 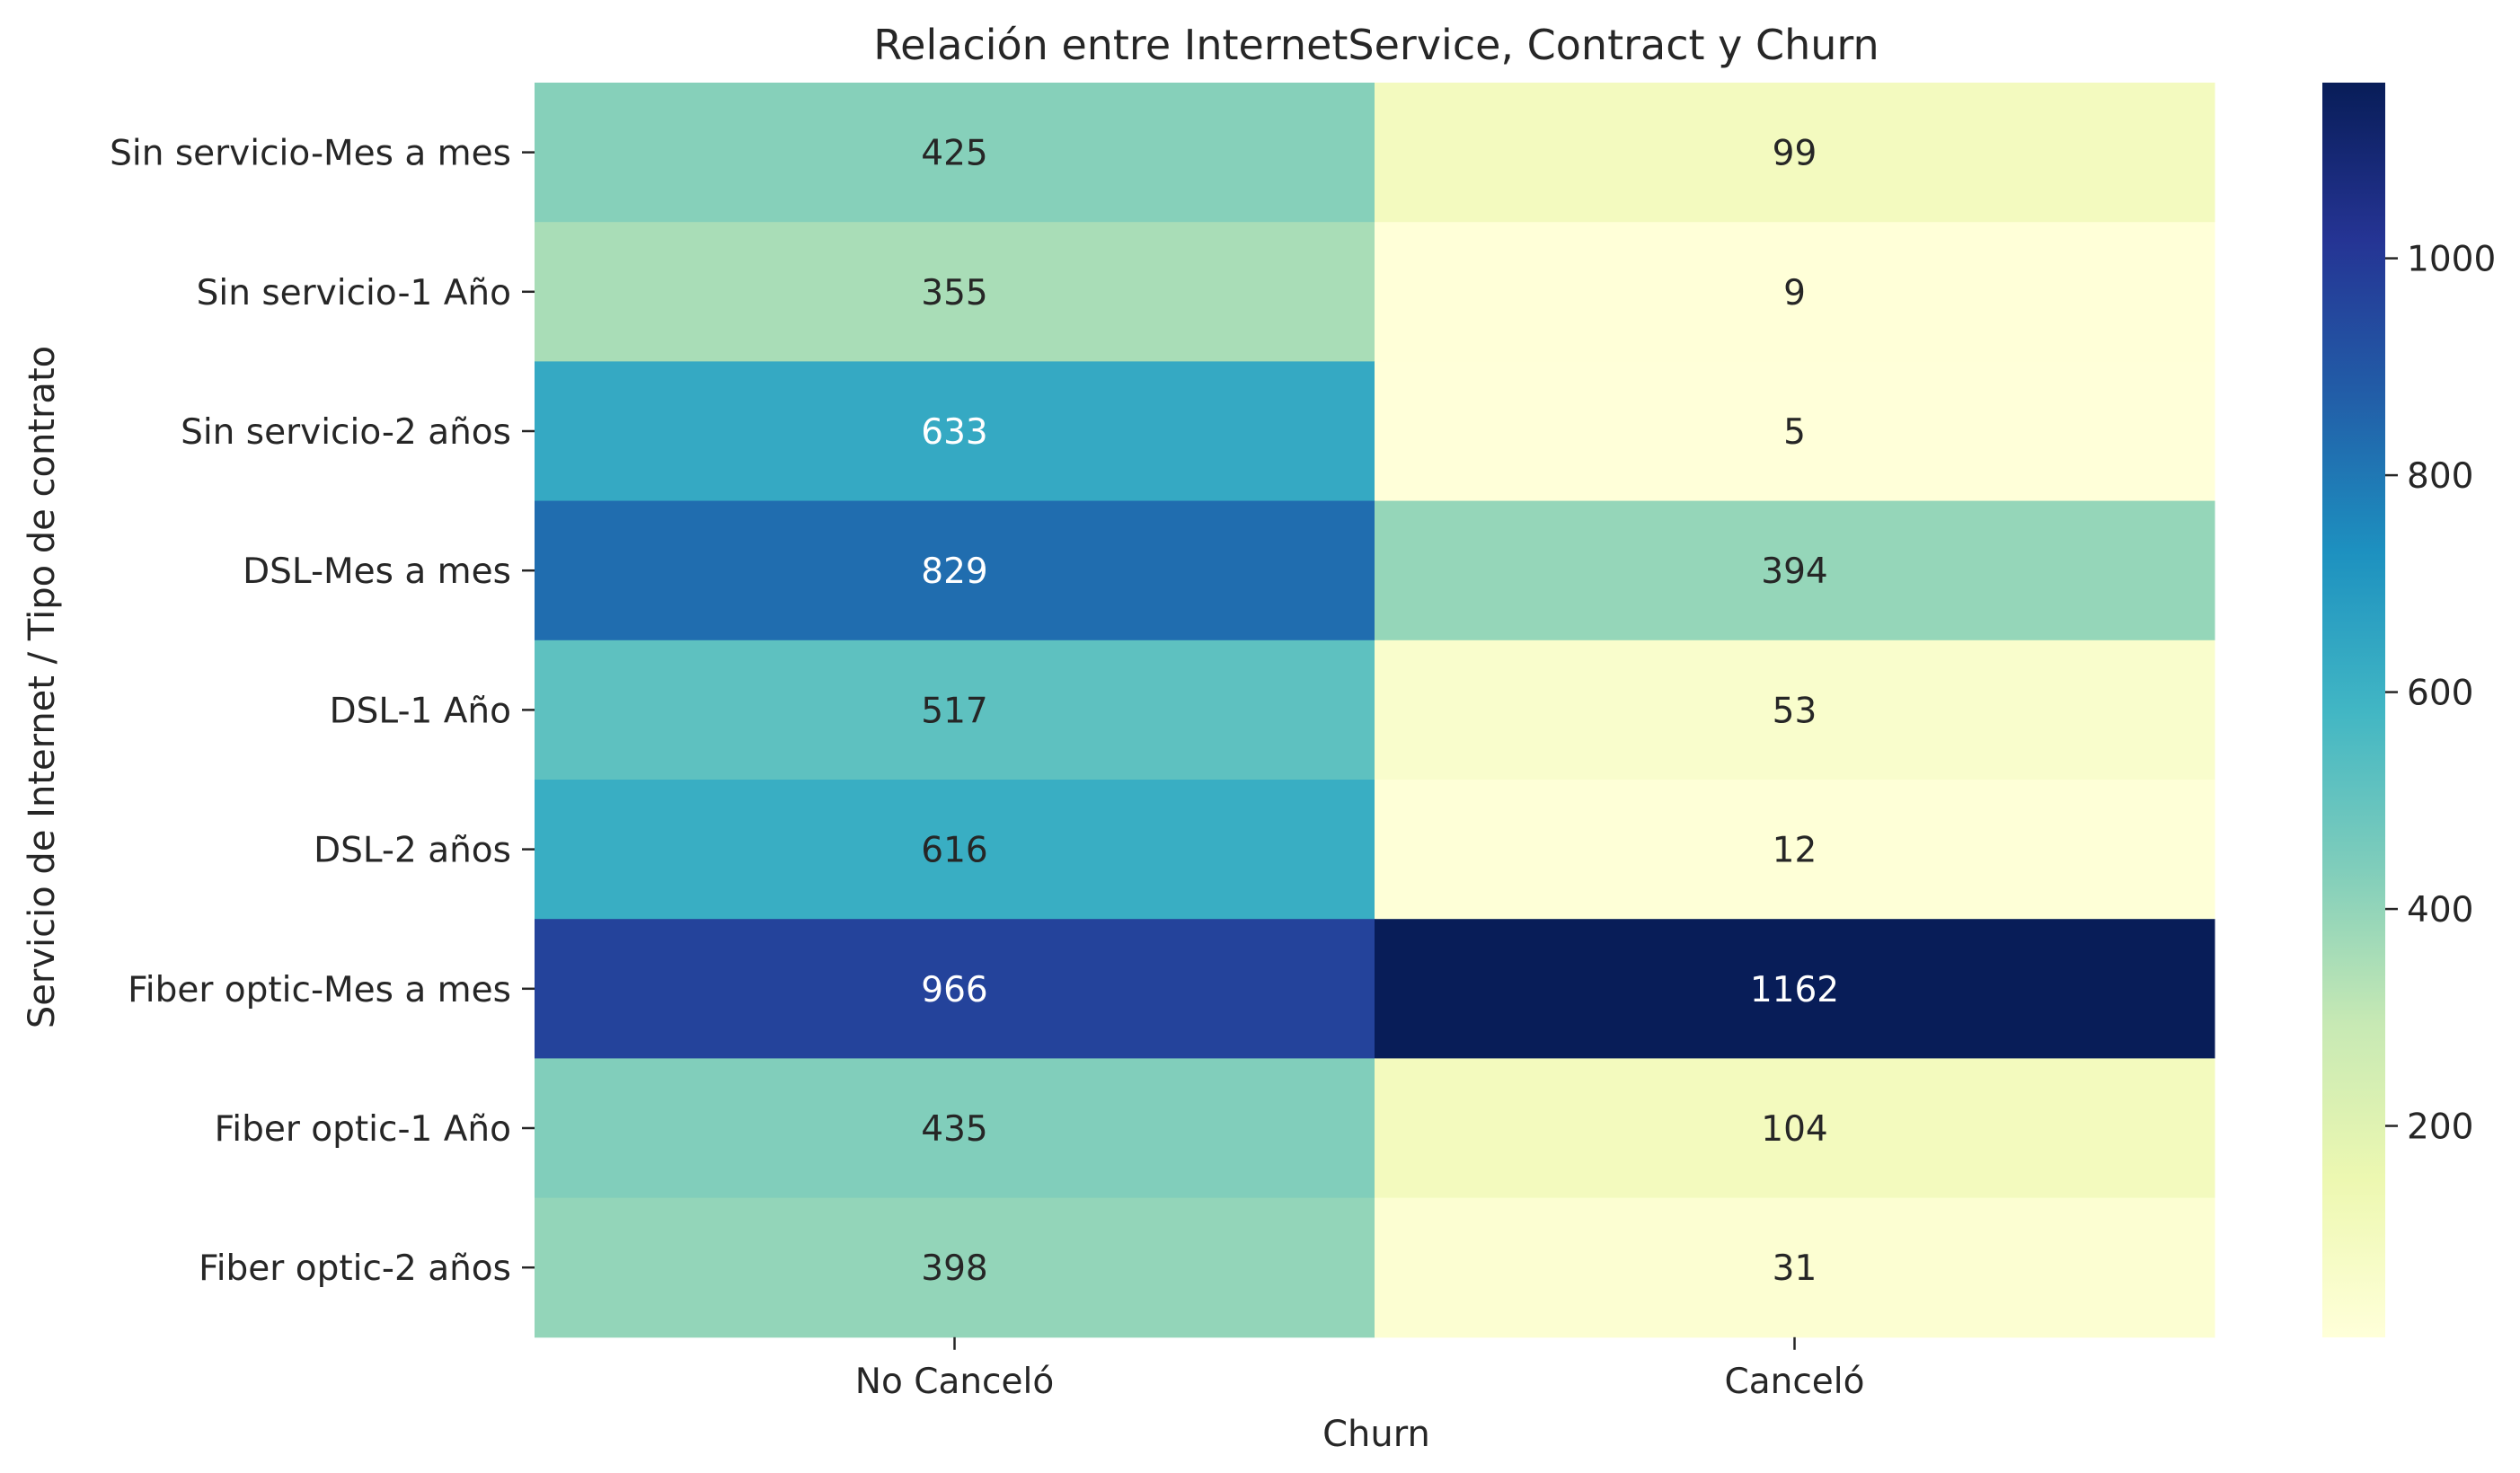 I want to click on colorbar: 200 400 600 800 1000, so click(x=2409, y=710).